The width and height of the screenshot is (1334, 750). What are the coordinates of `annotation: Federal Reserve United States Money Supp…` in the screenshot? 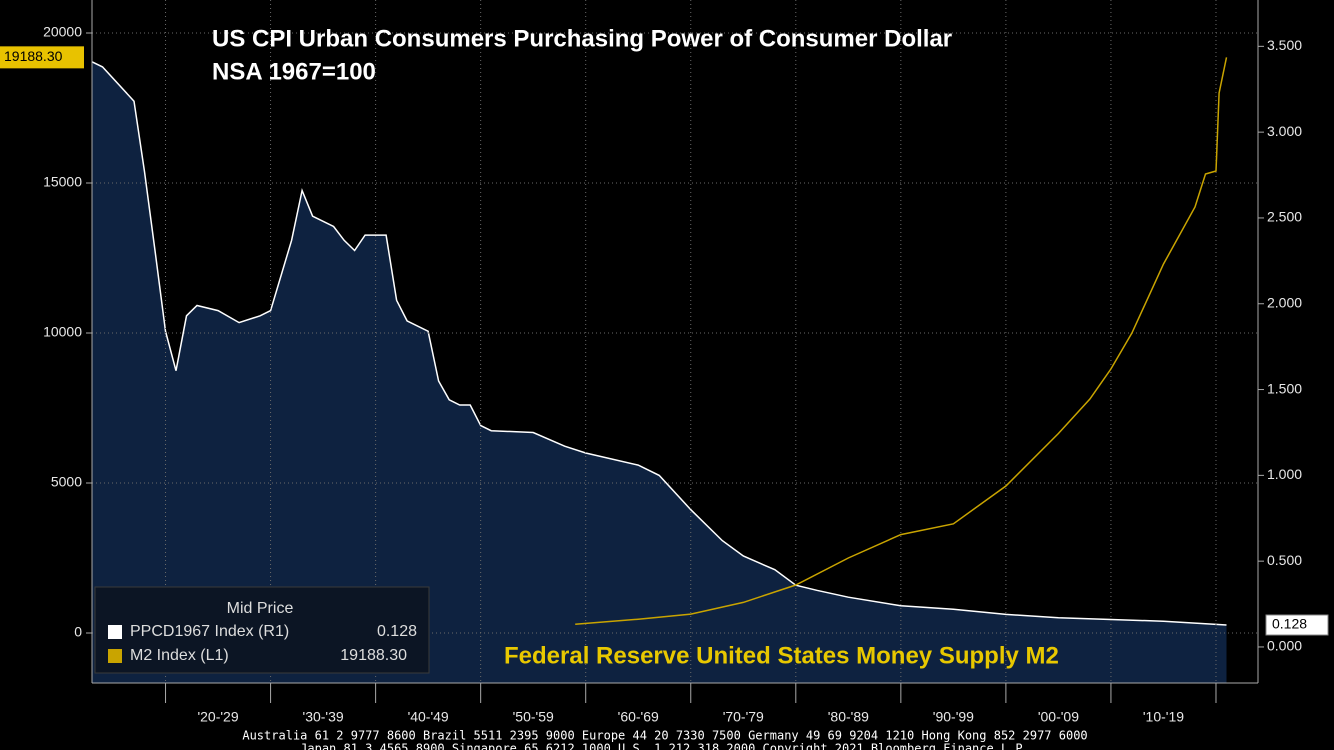 It's located at (781, 655).